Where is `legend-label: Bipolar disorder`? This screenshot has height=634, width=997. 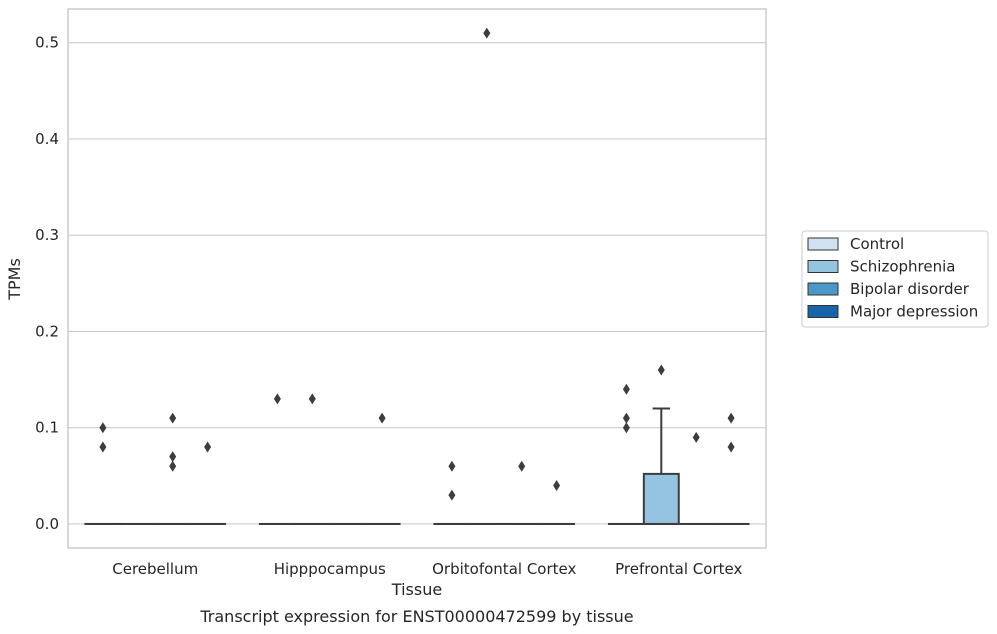 legend-label: Bipolar disorder is located at coordinates (910, 289).